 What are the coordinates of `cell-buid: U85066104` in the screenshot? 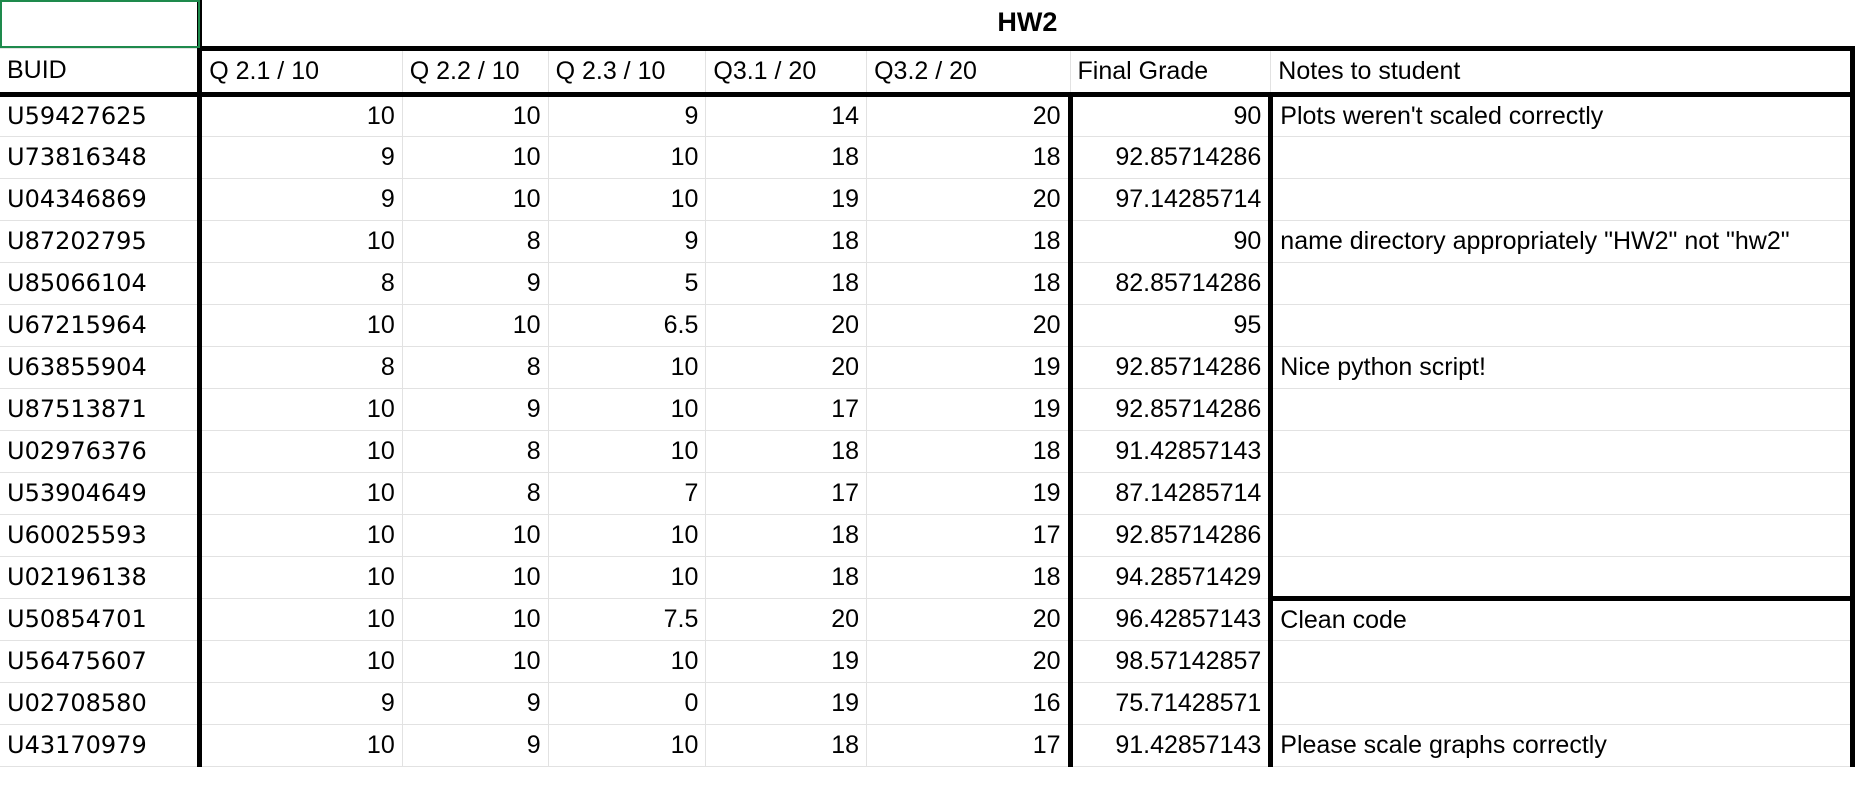 It's located at (100, 283).